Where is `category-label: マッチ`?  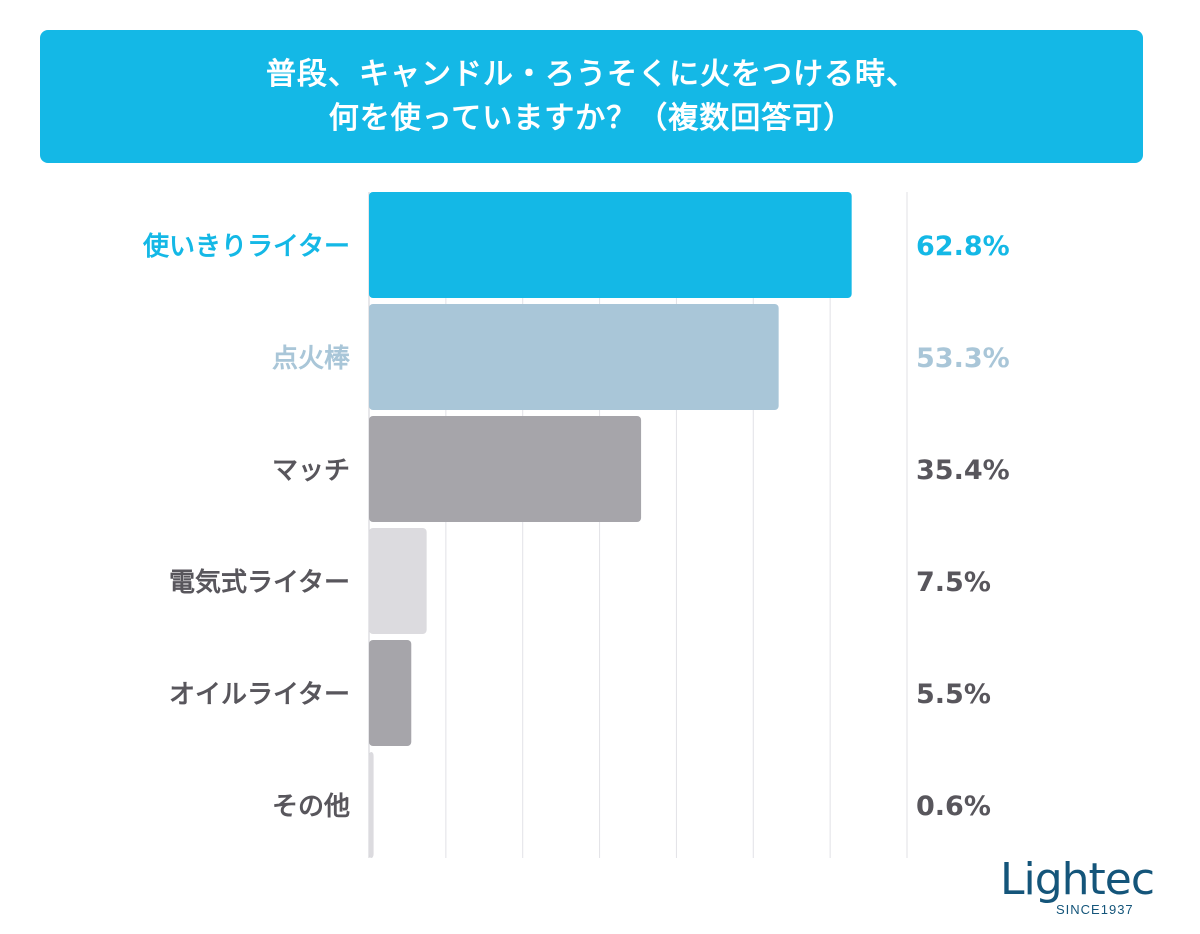
category-label: マッチ is located at coordinates (311, 471).